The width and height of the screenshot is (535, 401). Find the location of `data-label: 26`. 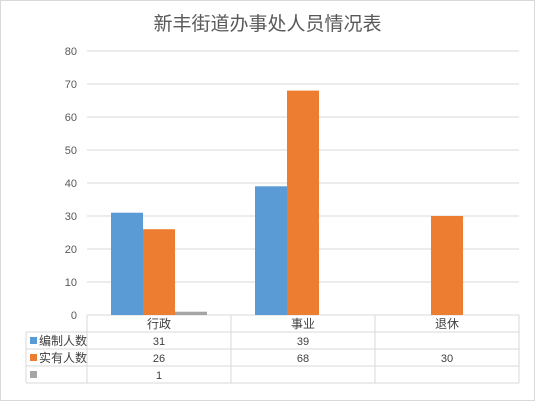

data-label: 26 is located at coordinates (159, 359).